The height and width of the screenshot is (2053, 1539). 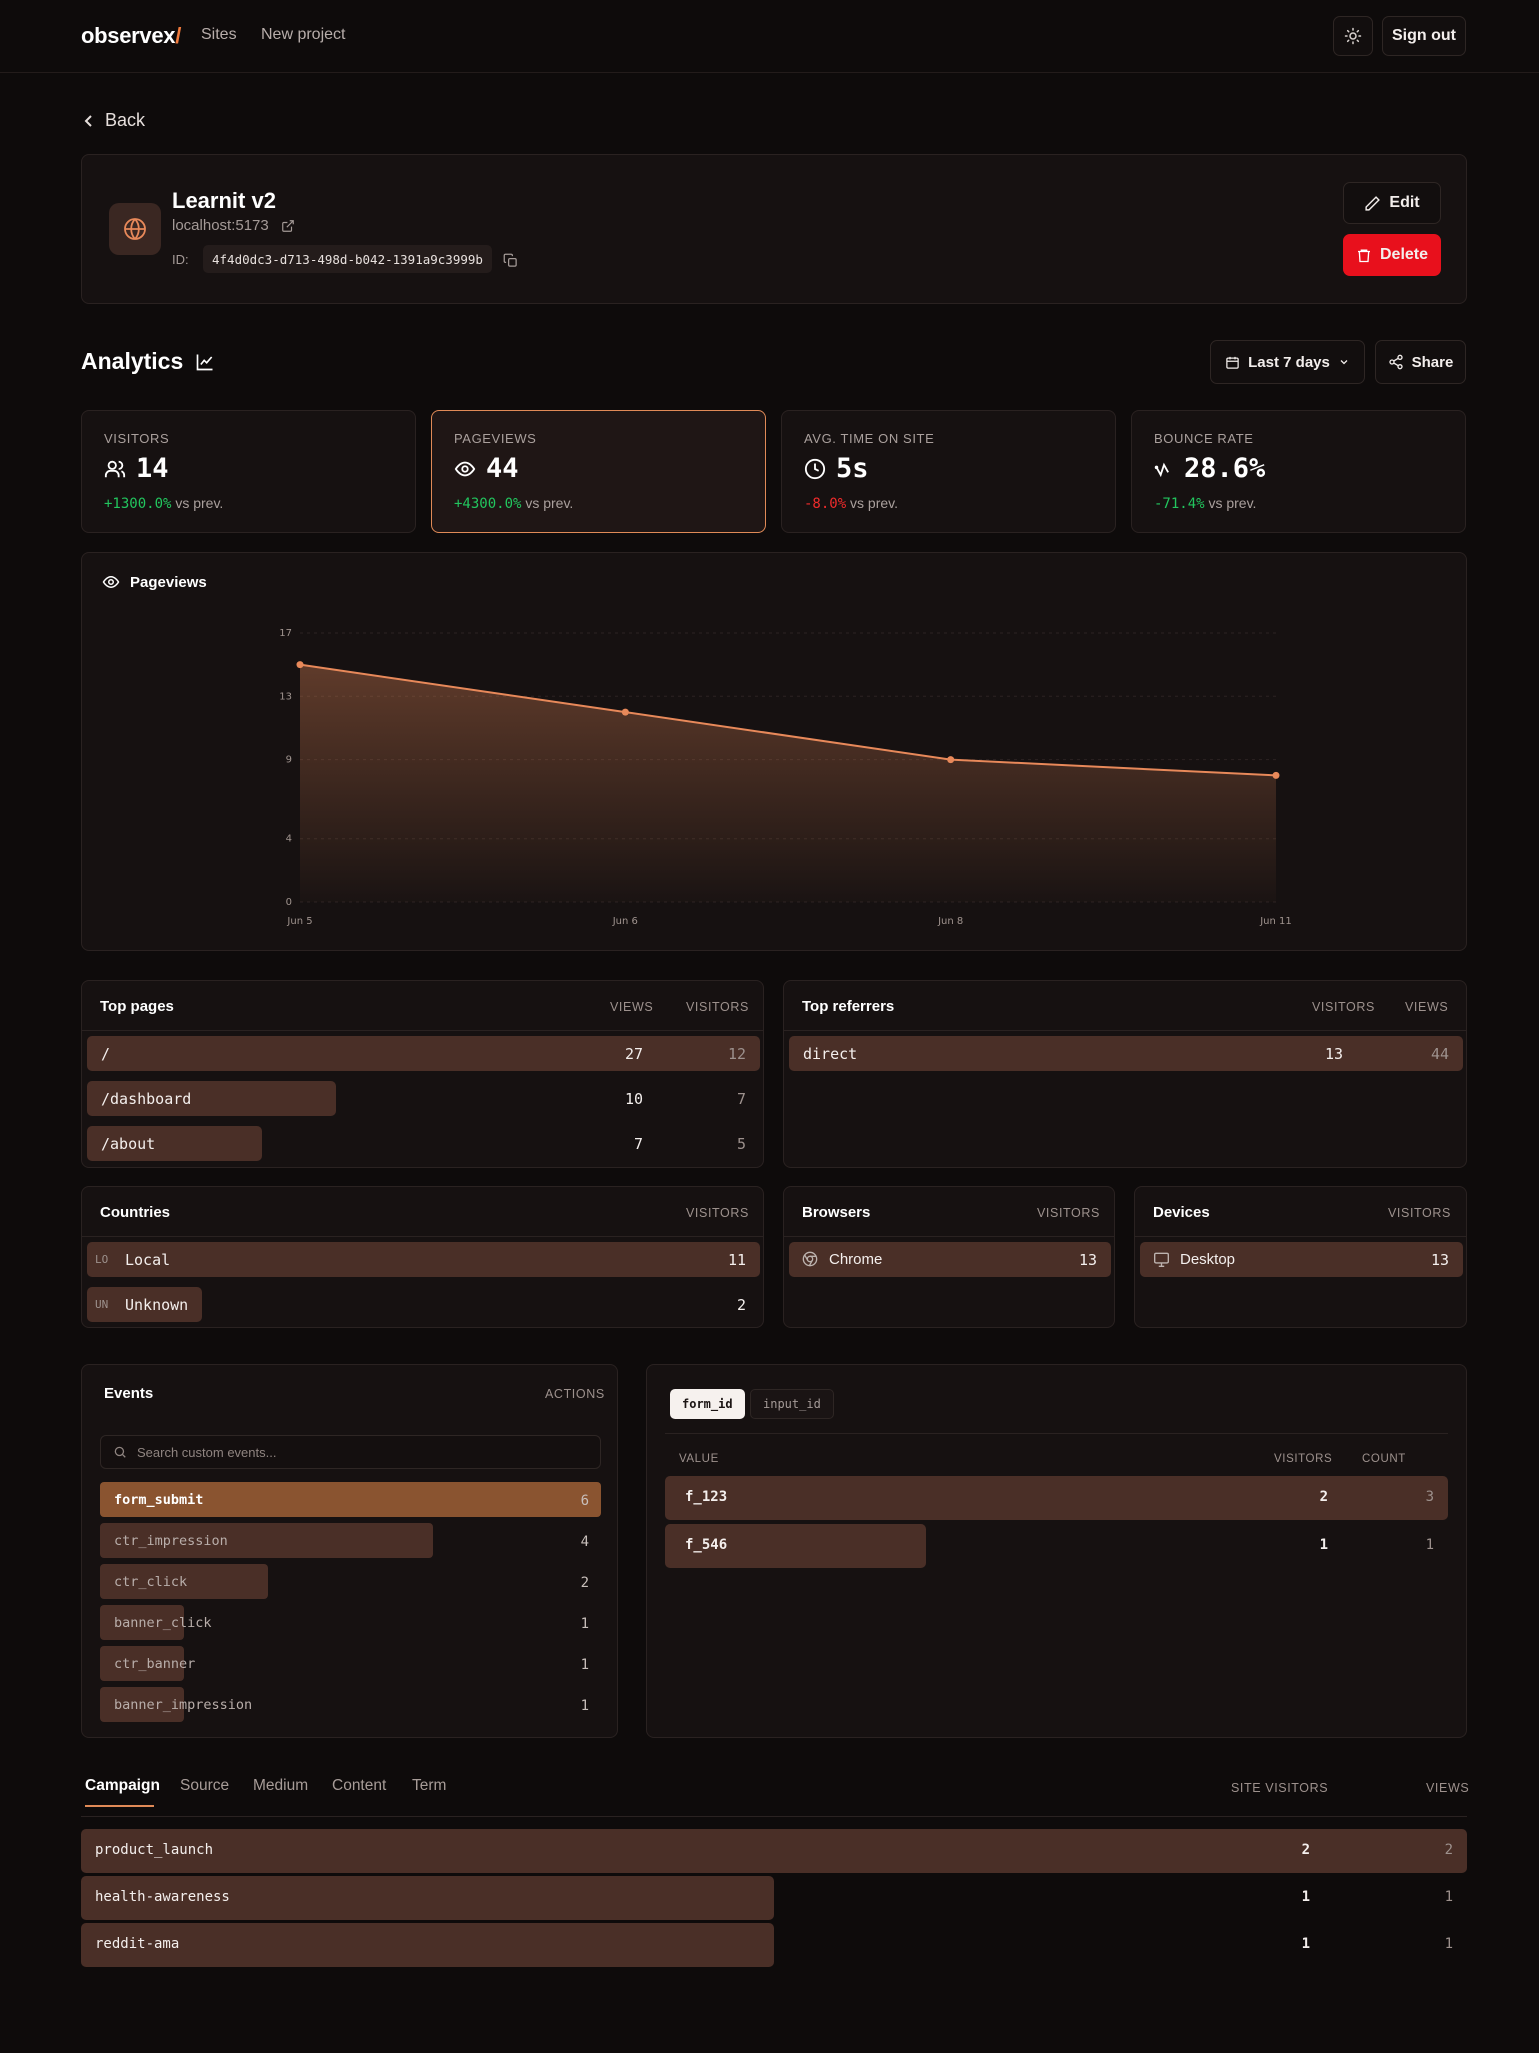 I want to click on chrome-icon, so click(x=810, y=1259).